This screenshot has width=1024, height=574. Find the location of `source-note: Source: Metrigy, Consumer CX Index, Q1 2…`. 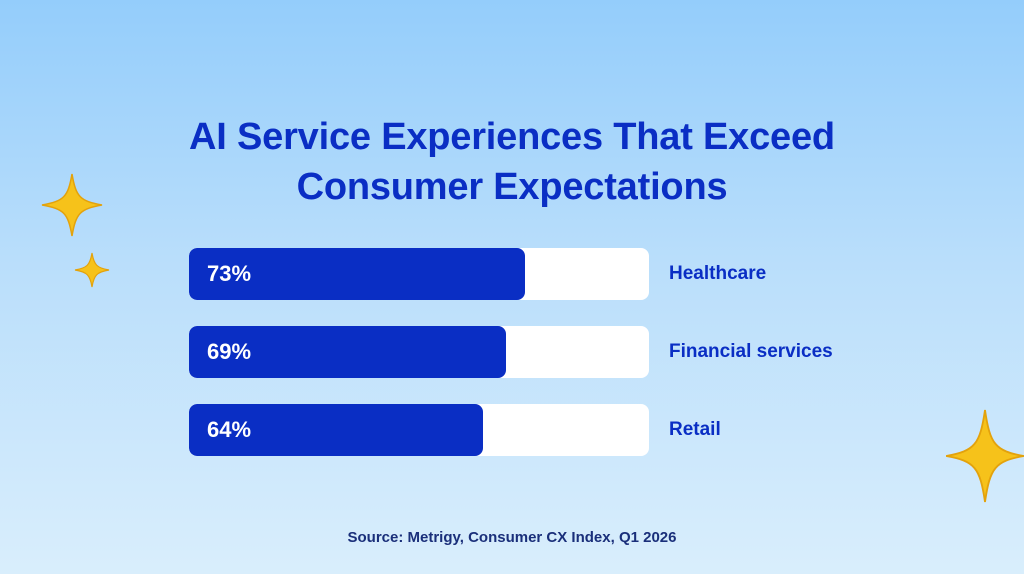

source-note: Source: Metrigy, Consumer CX Index, Q1 2… is located at coordinates (512, 537).